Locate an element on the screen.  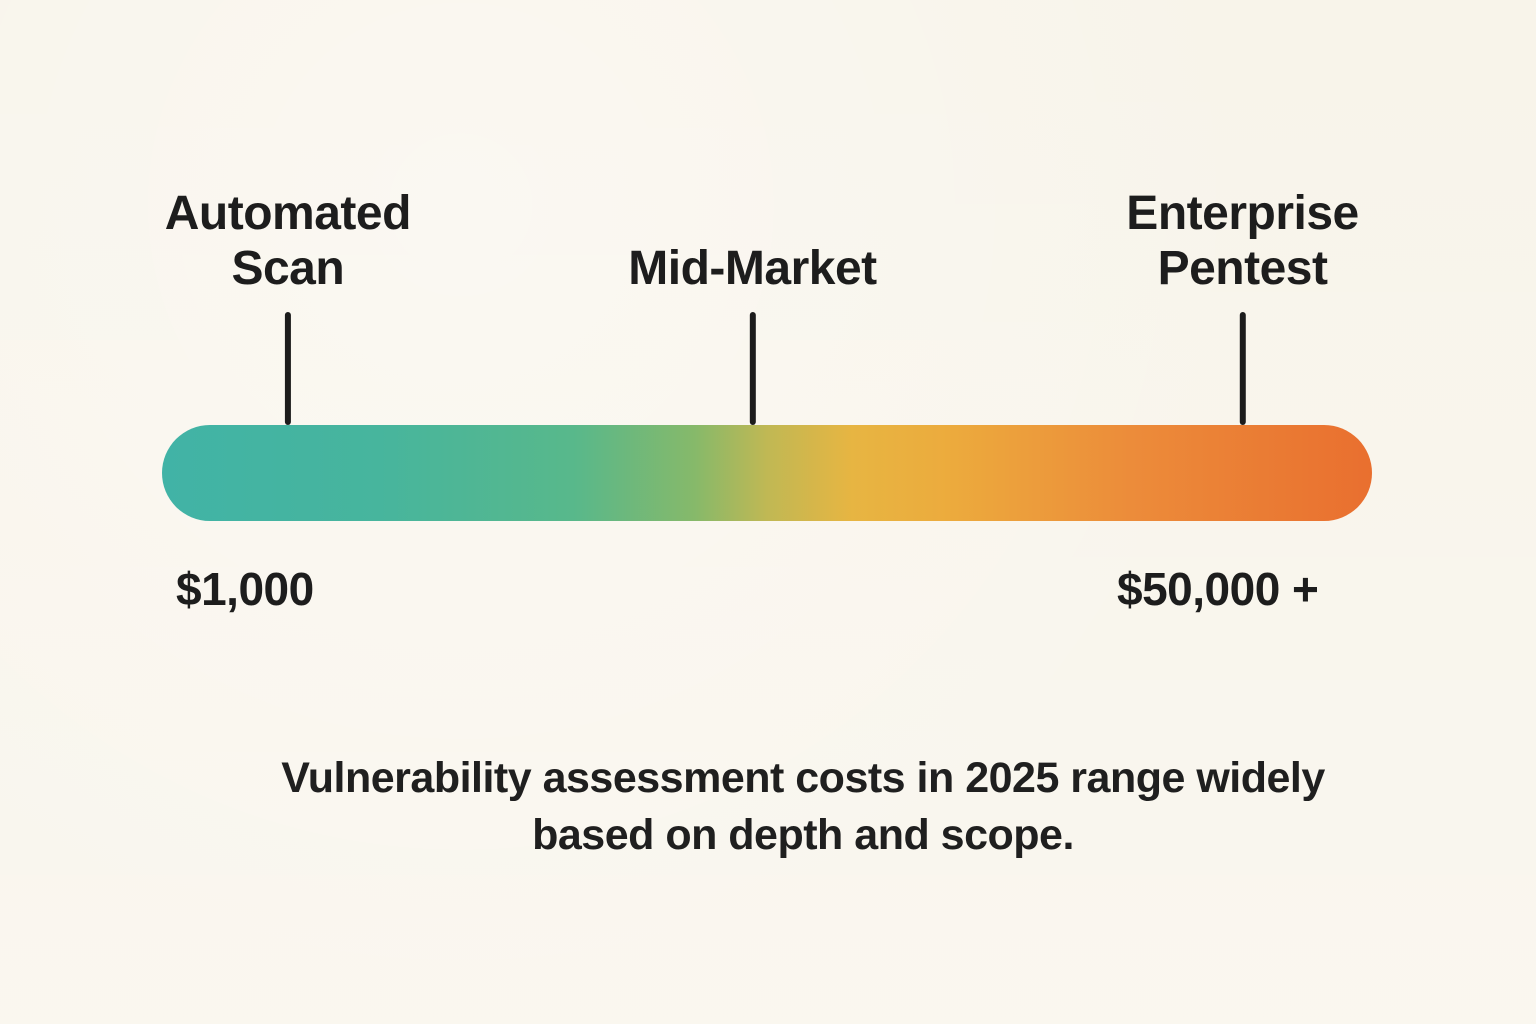
tick-automated-scan is located at coordinates (287, 368).